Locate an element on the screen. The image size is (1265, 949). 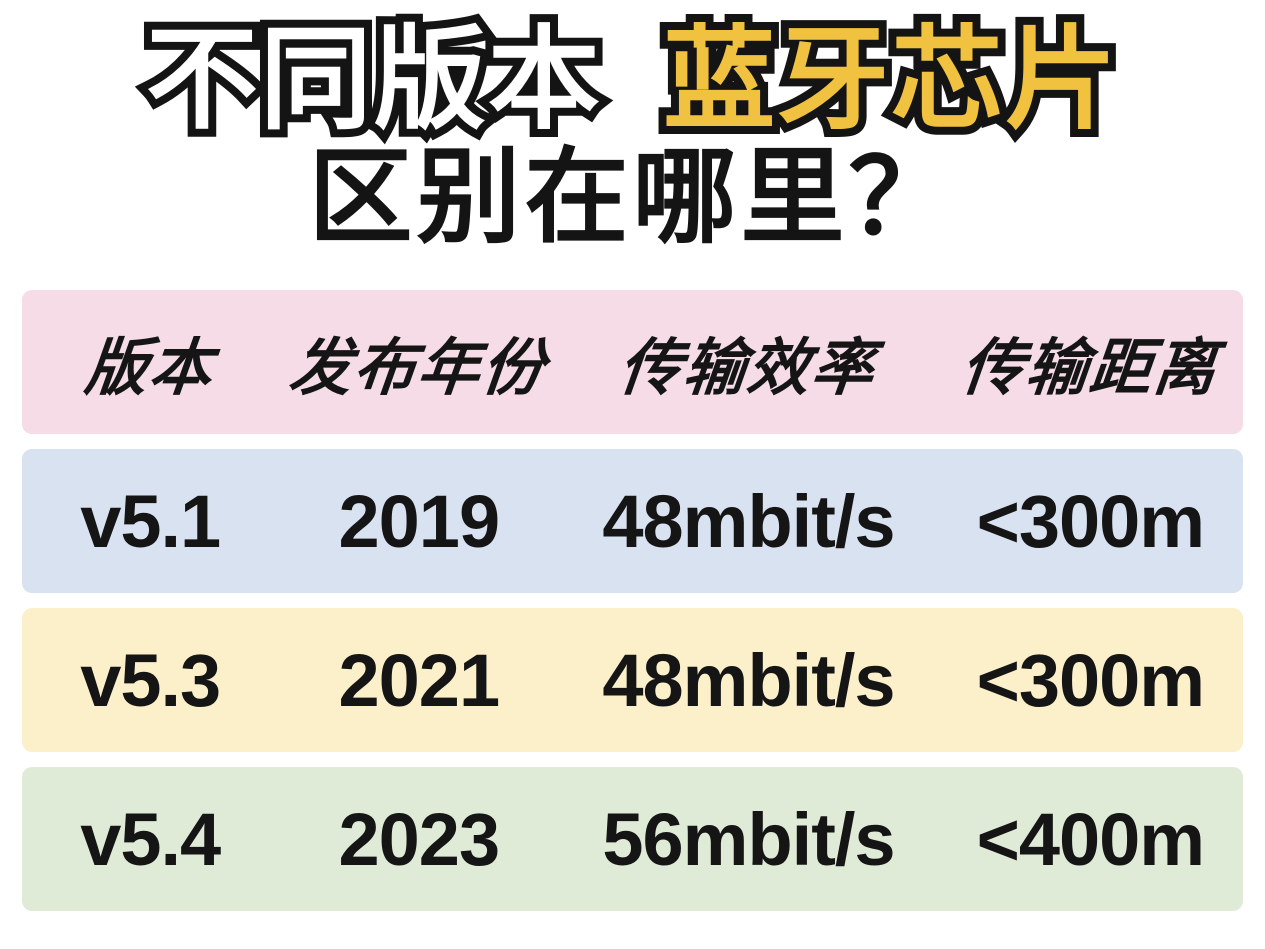
title-word-stroke: 蓝牙芯片 is located at coordinates (890, 79).